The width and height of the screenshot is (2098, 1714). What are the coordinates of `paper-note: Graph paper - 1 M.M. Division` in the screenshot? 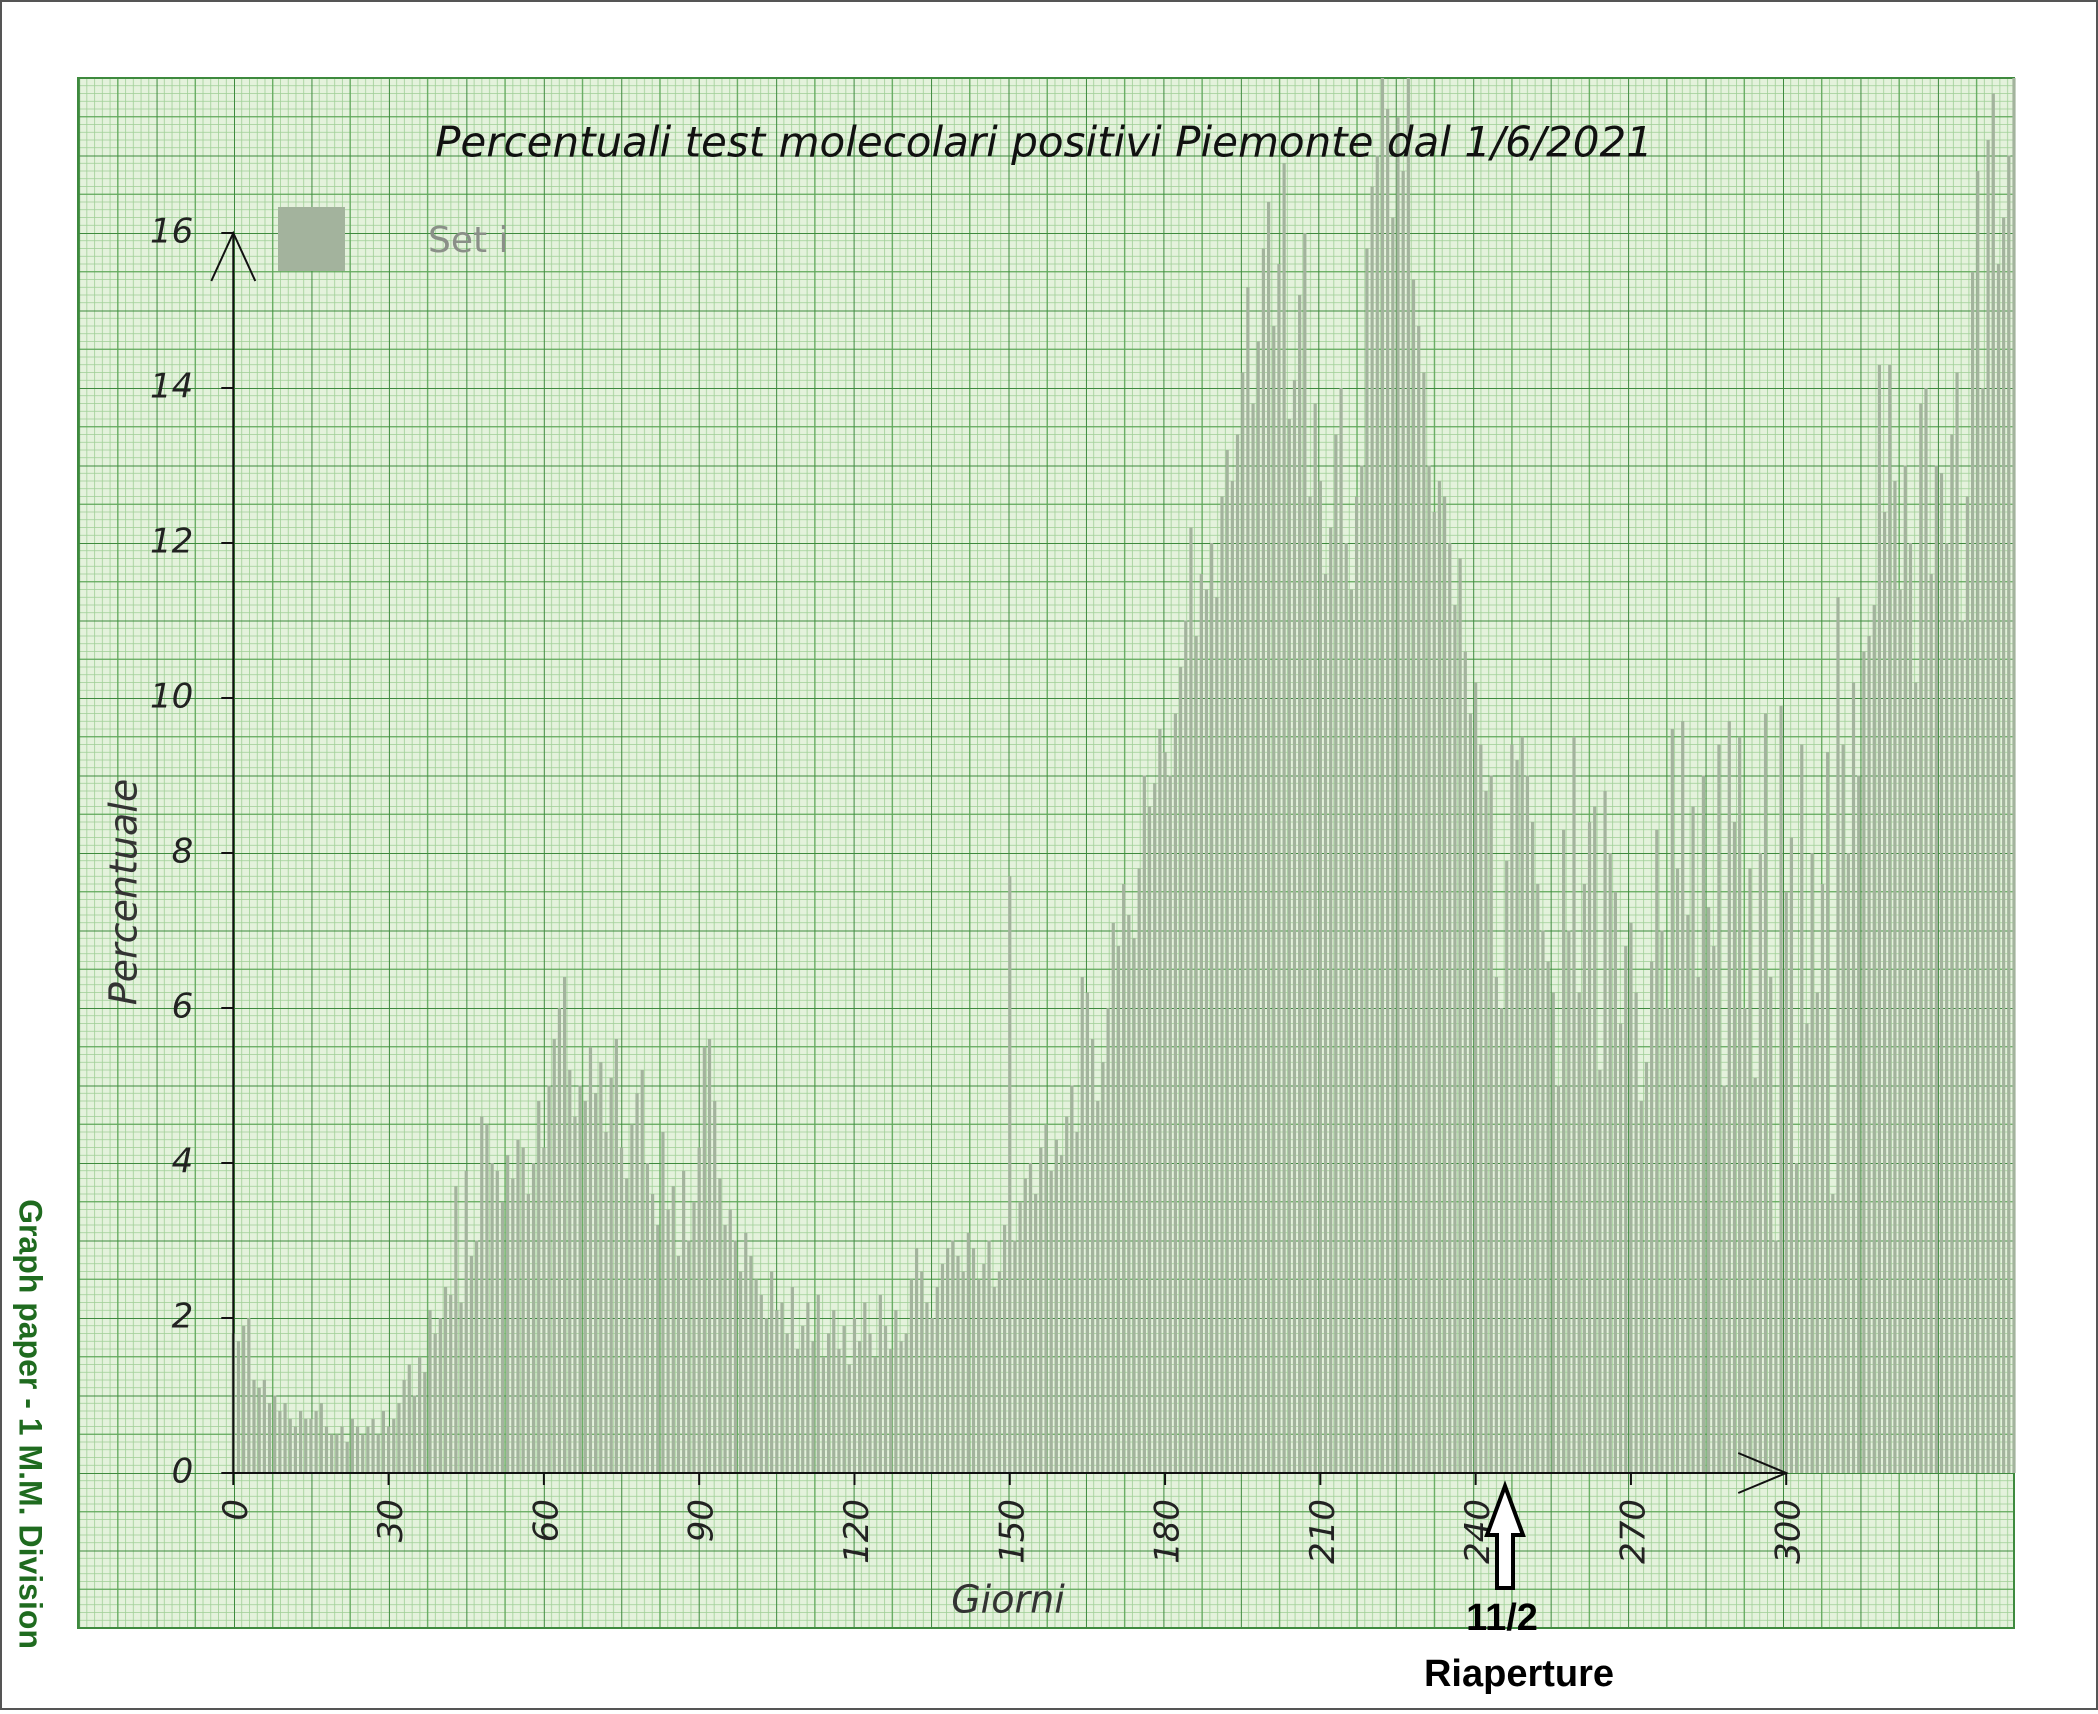 It's located at (31, 1424).